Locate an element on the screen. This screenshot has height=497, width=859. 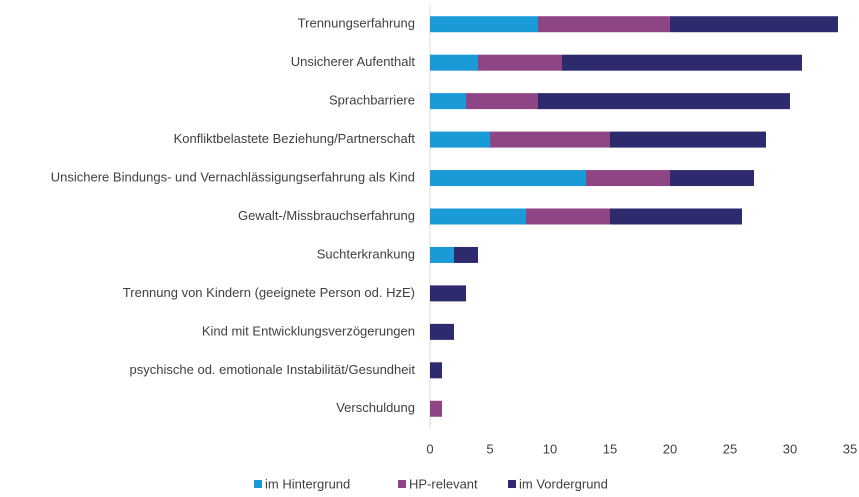
y-tick-label: Sprachbarriere is located at coordinates (372, 100).